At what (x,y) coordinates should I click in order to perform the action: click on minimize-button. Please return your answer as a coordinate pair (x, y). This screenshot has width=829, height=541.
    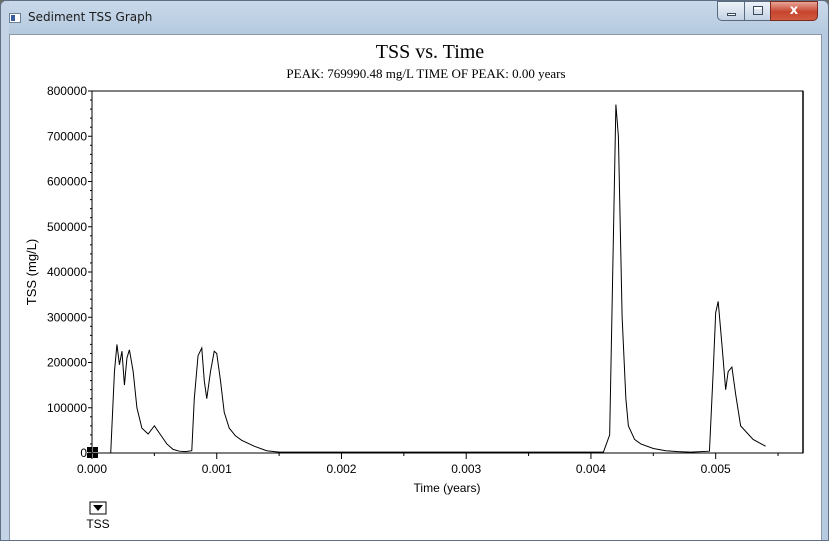
    Looking at the image, I should click on (731, 11).